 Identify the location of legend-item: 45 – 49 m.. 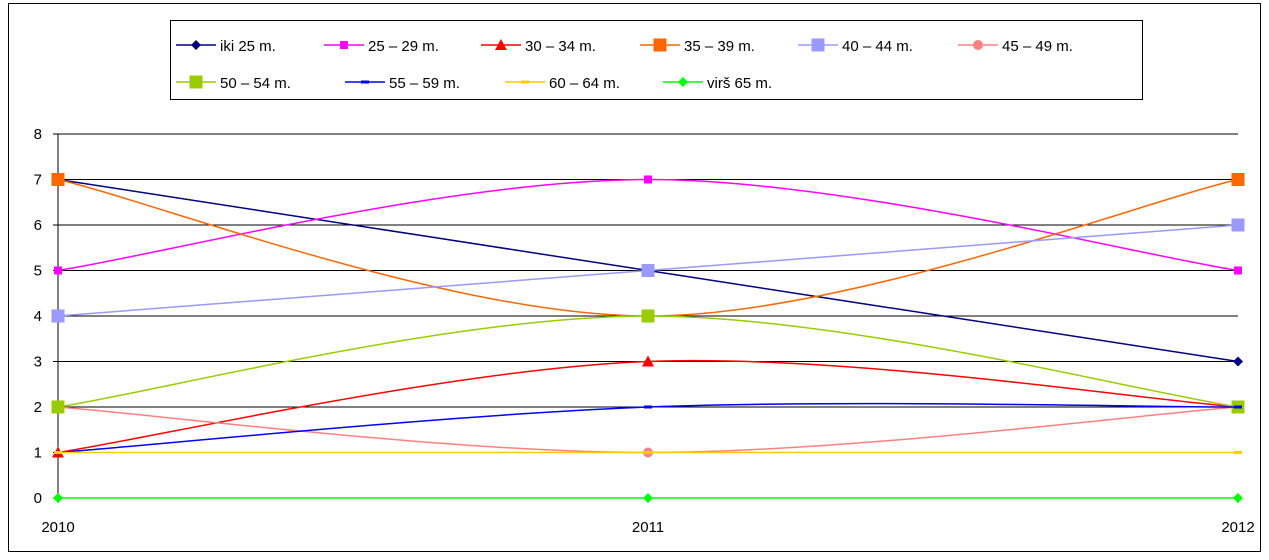
(1015, 46).